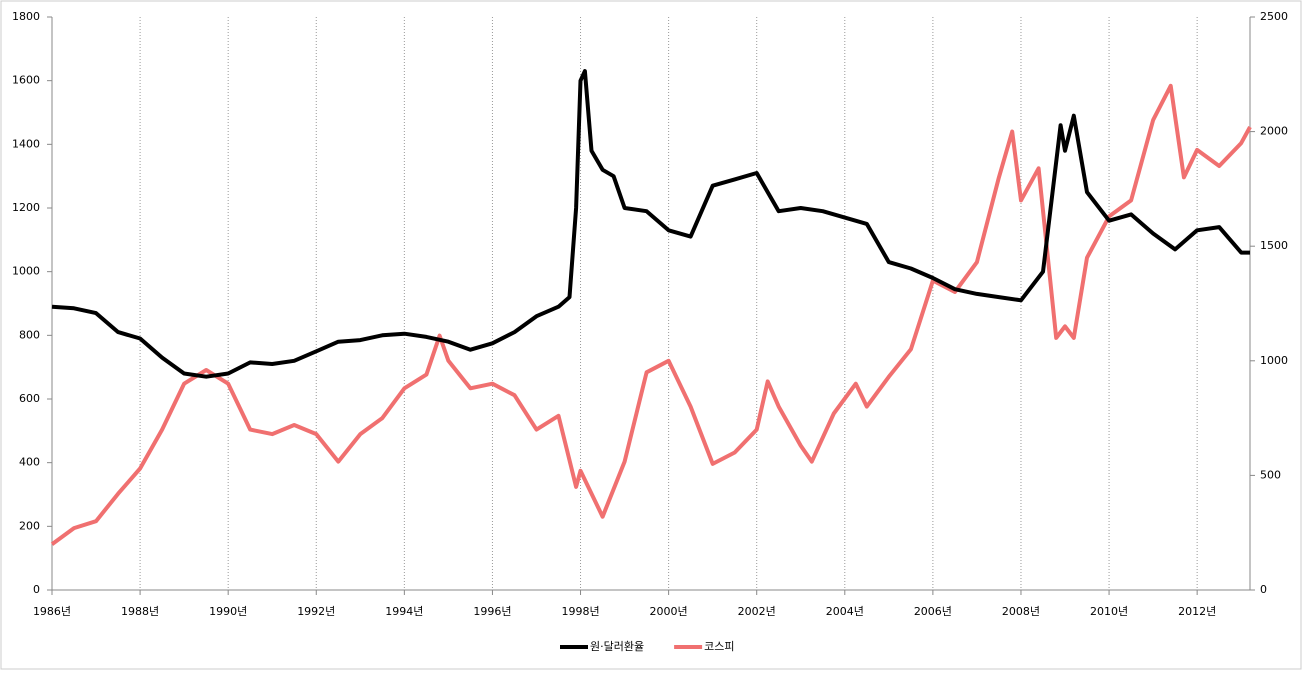 The image size is (1304, 673). What do you see at coordinates (1274, 245) in the screenshot?
I see `y2-tick-label: 1500` at bounding box center [1274, 245].